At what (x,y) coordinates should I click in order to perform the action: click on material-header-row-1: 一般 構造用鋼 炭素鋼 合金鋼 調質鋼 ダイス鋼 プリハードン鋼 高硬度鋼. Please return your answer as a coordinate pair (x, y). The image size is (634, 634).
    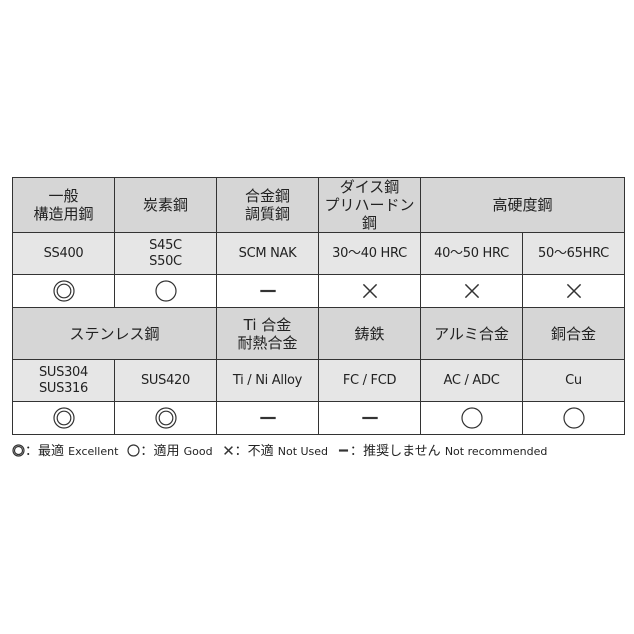
    Looking at the image, I should click on (318, 205).